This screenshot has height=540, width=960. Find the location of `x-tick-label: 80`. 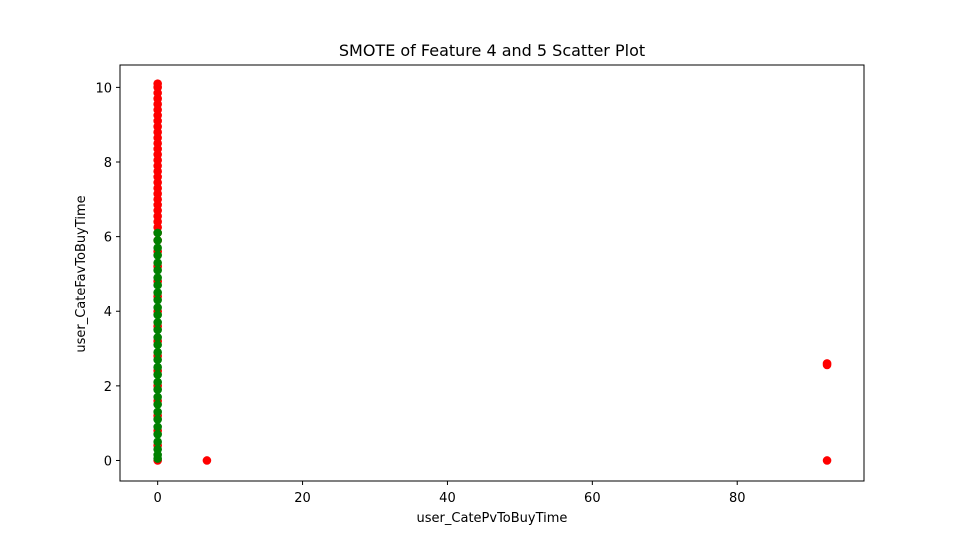

x-tick-label: 80 is located at coordinates (737, 498).